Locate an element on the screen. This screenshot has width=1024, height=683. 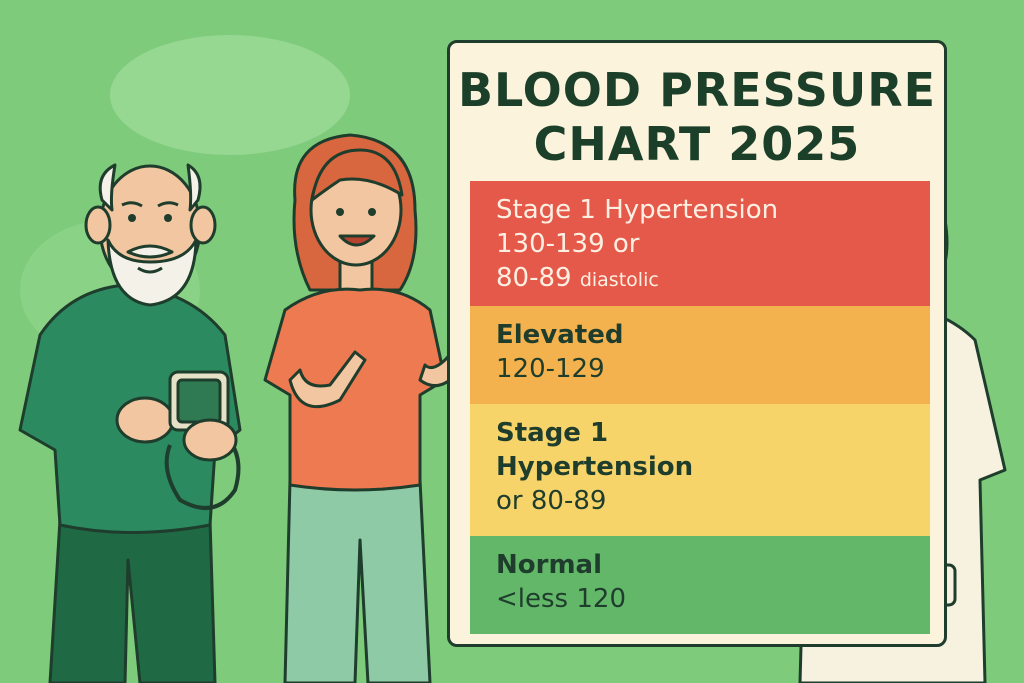
band-label: Normal is located at coordinates (549, 565).